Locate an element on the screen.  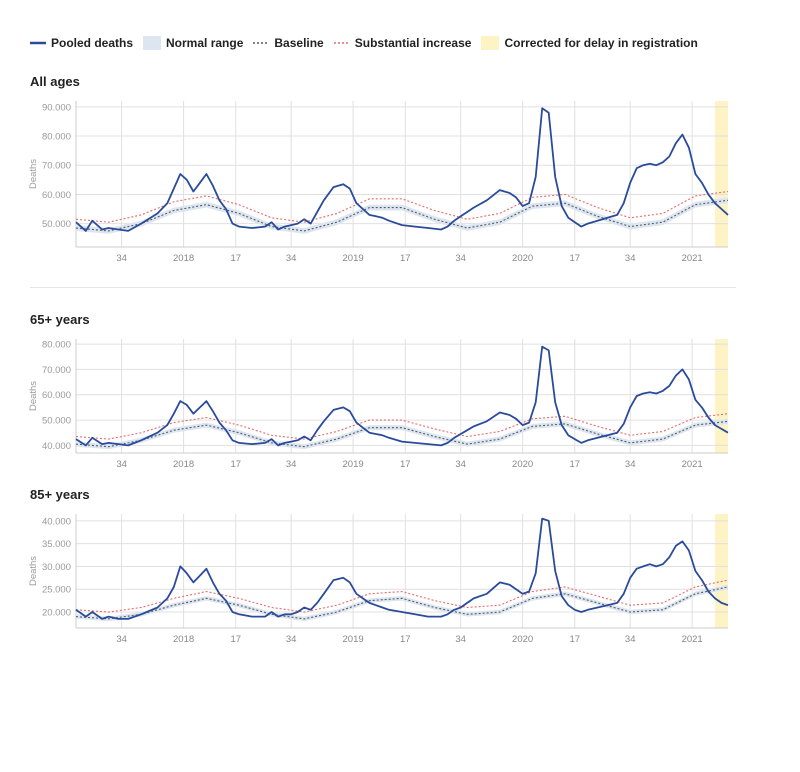
substantial-dotted-icon is located at coordinates (341, 43).